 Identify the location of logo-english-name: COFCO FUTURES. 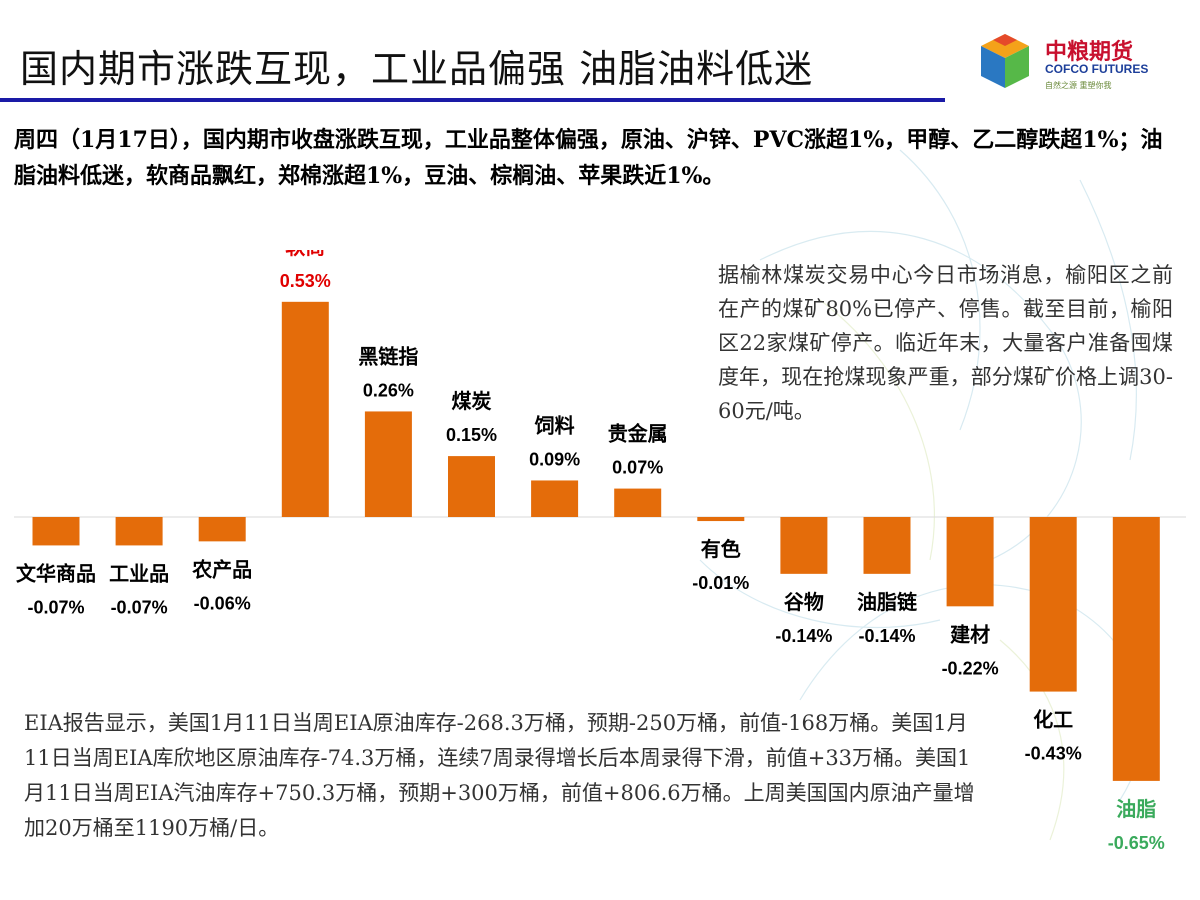
(1097, 69).